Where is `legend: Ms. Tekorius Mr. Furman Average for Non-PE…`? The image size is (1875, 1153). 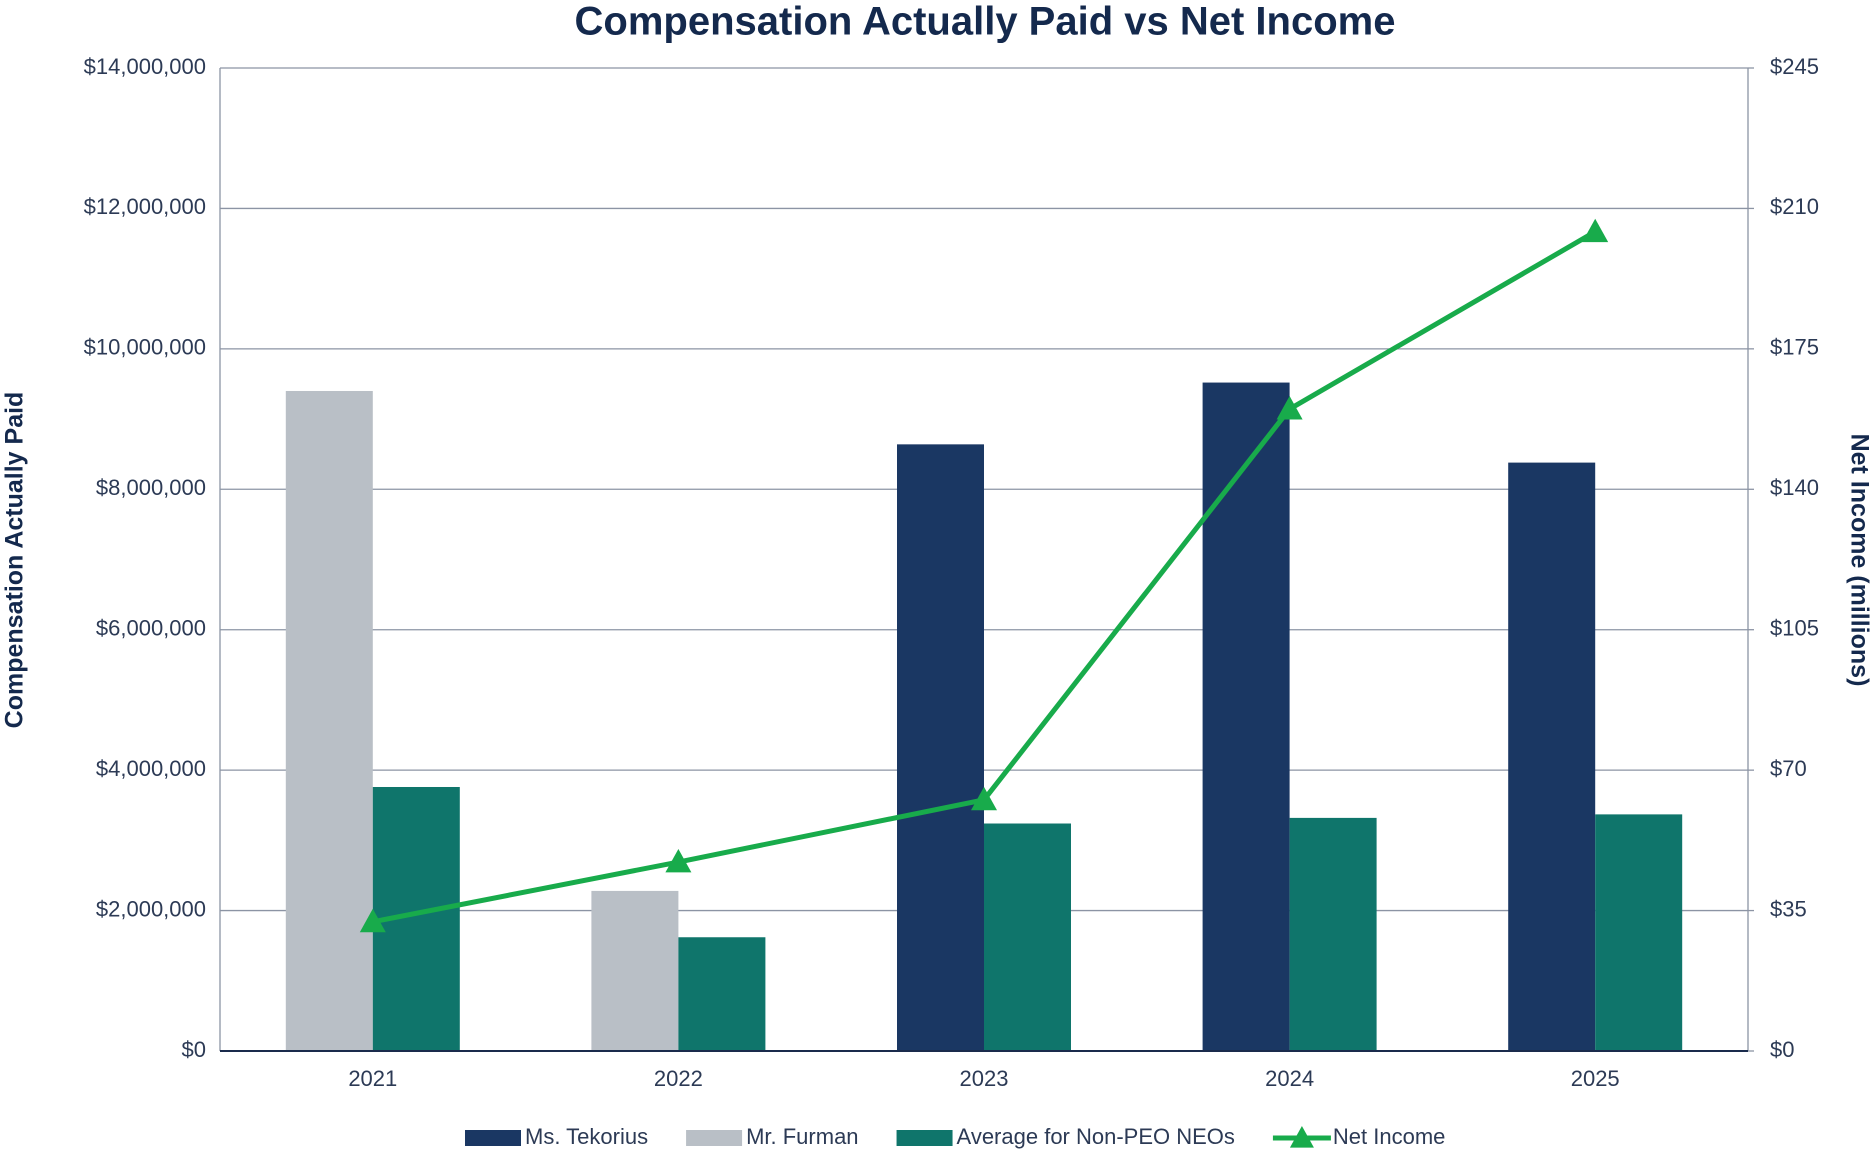
legend: Ms. Tekorius Mr. Furman Average for Non-PE… is located at coordinates (955, 1136).